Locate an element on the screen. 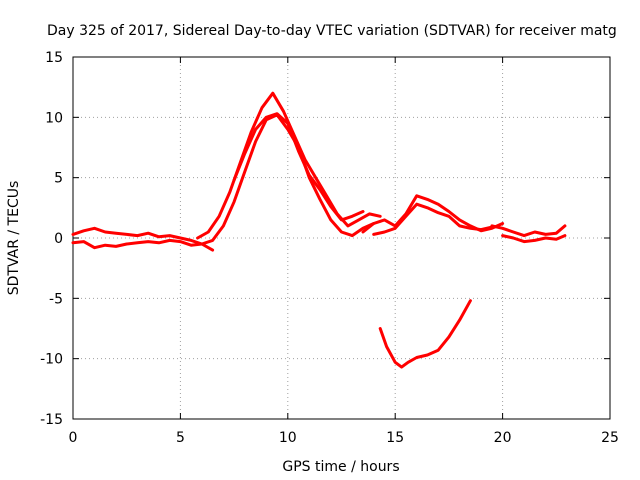 Image resolution: width=640 pixels, height=480 pixels. y-tick-label: -10 is located at coordinates (51, 360).